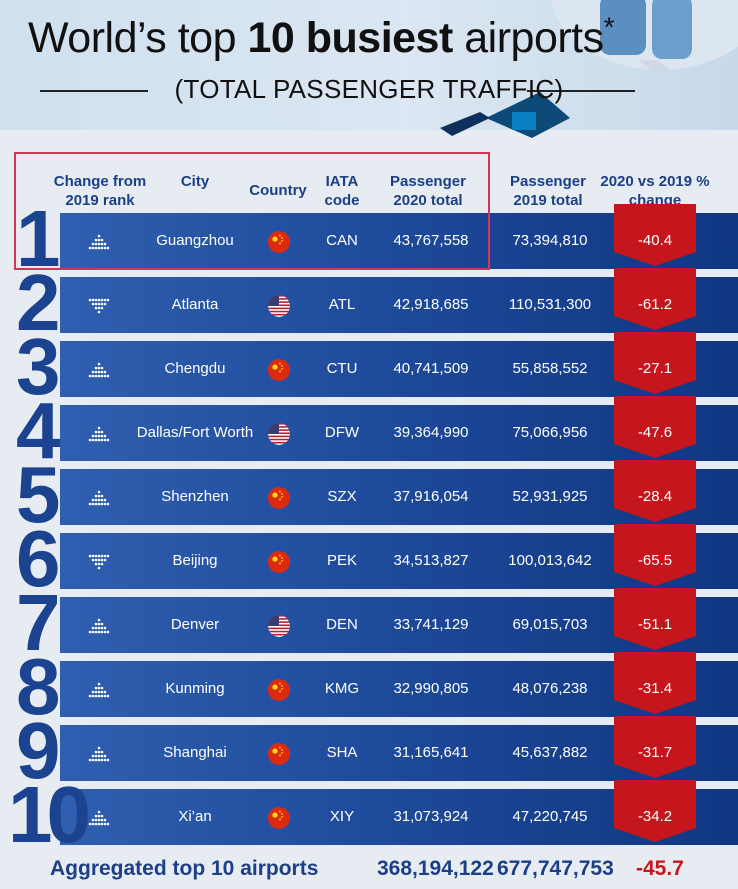 The height and width of the screenshot is (889, 738). I want to click on title-suffix: airports, so click(534, 38).